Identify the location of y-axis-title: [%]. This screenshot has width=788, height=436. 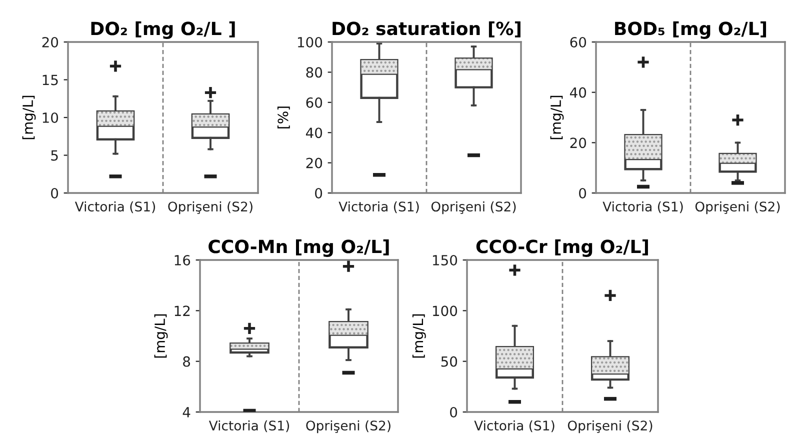
(283, 117).